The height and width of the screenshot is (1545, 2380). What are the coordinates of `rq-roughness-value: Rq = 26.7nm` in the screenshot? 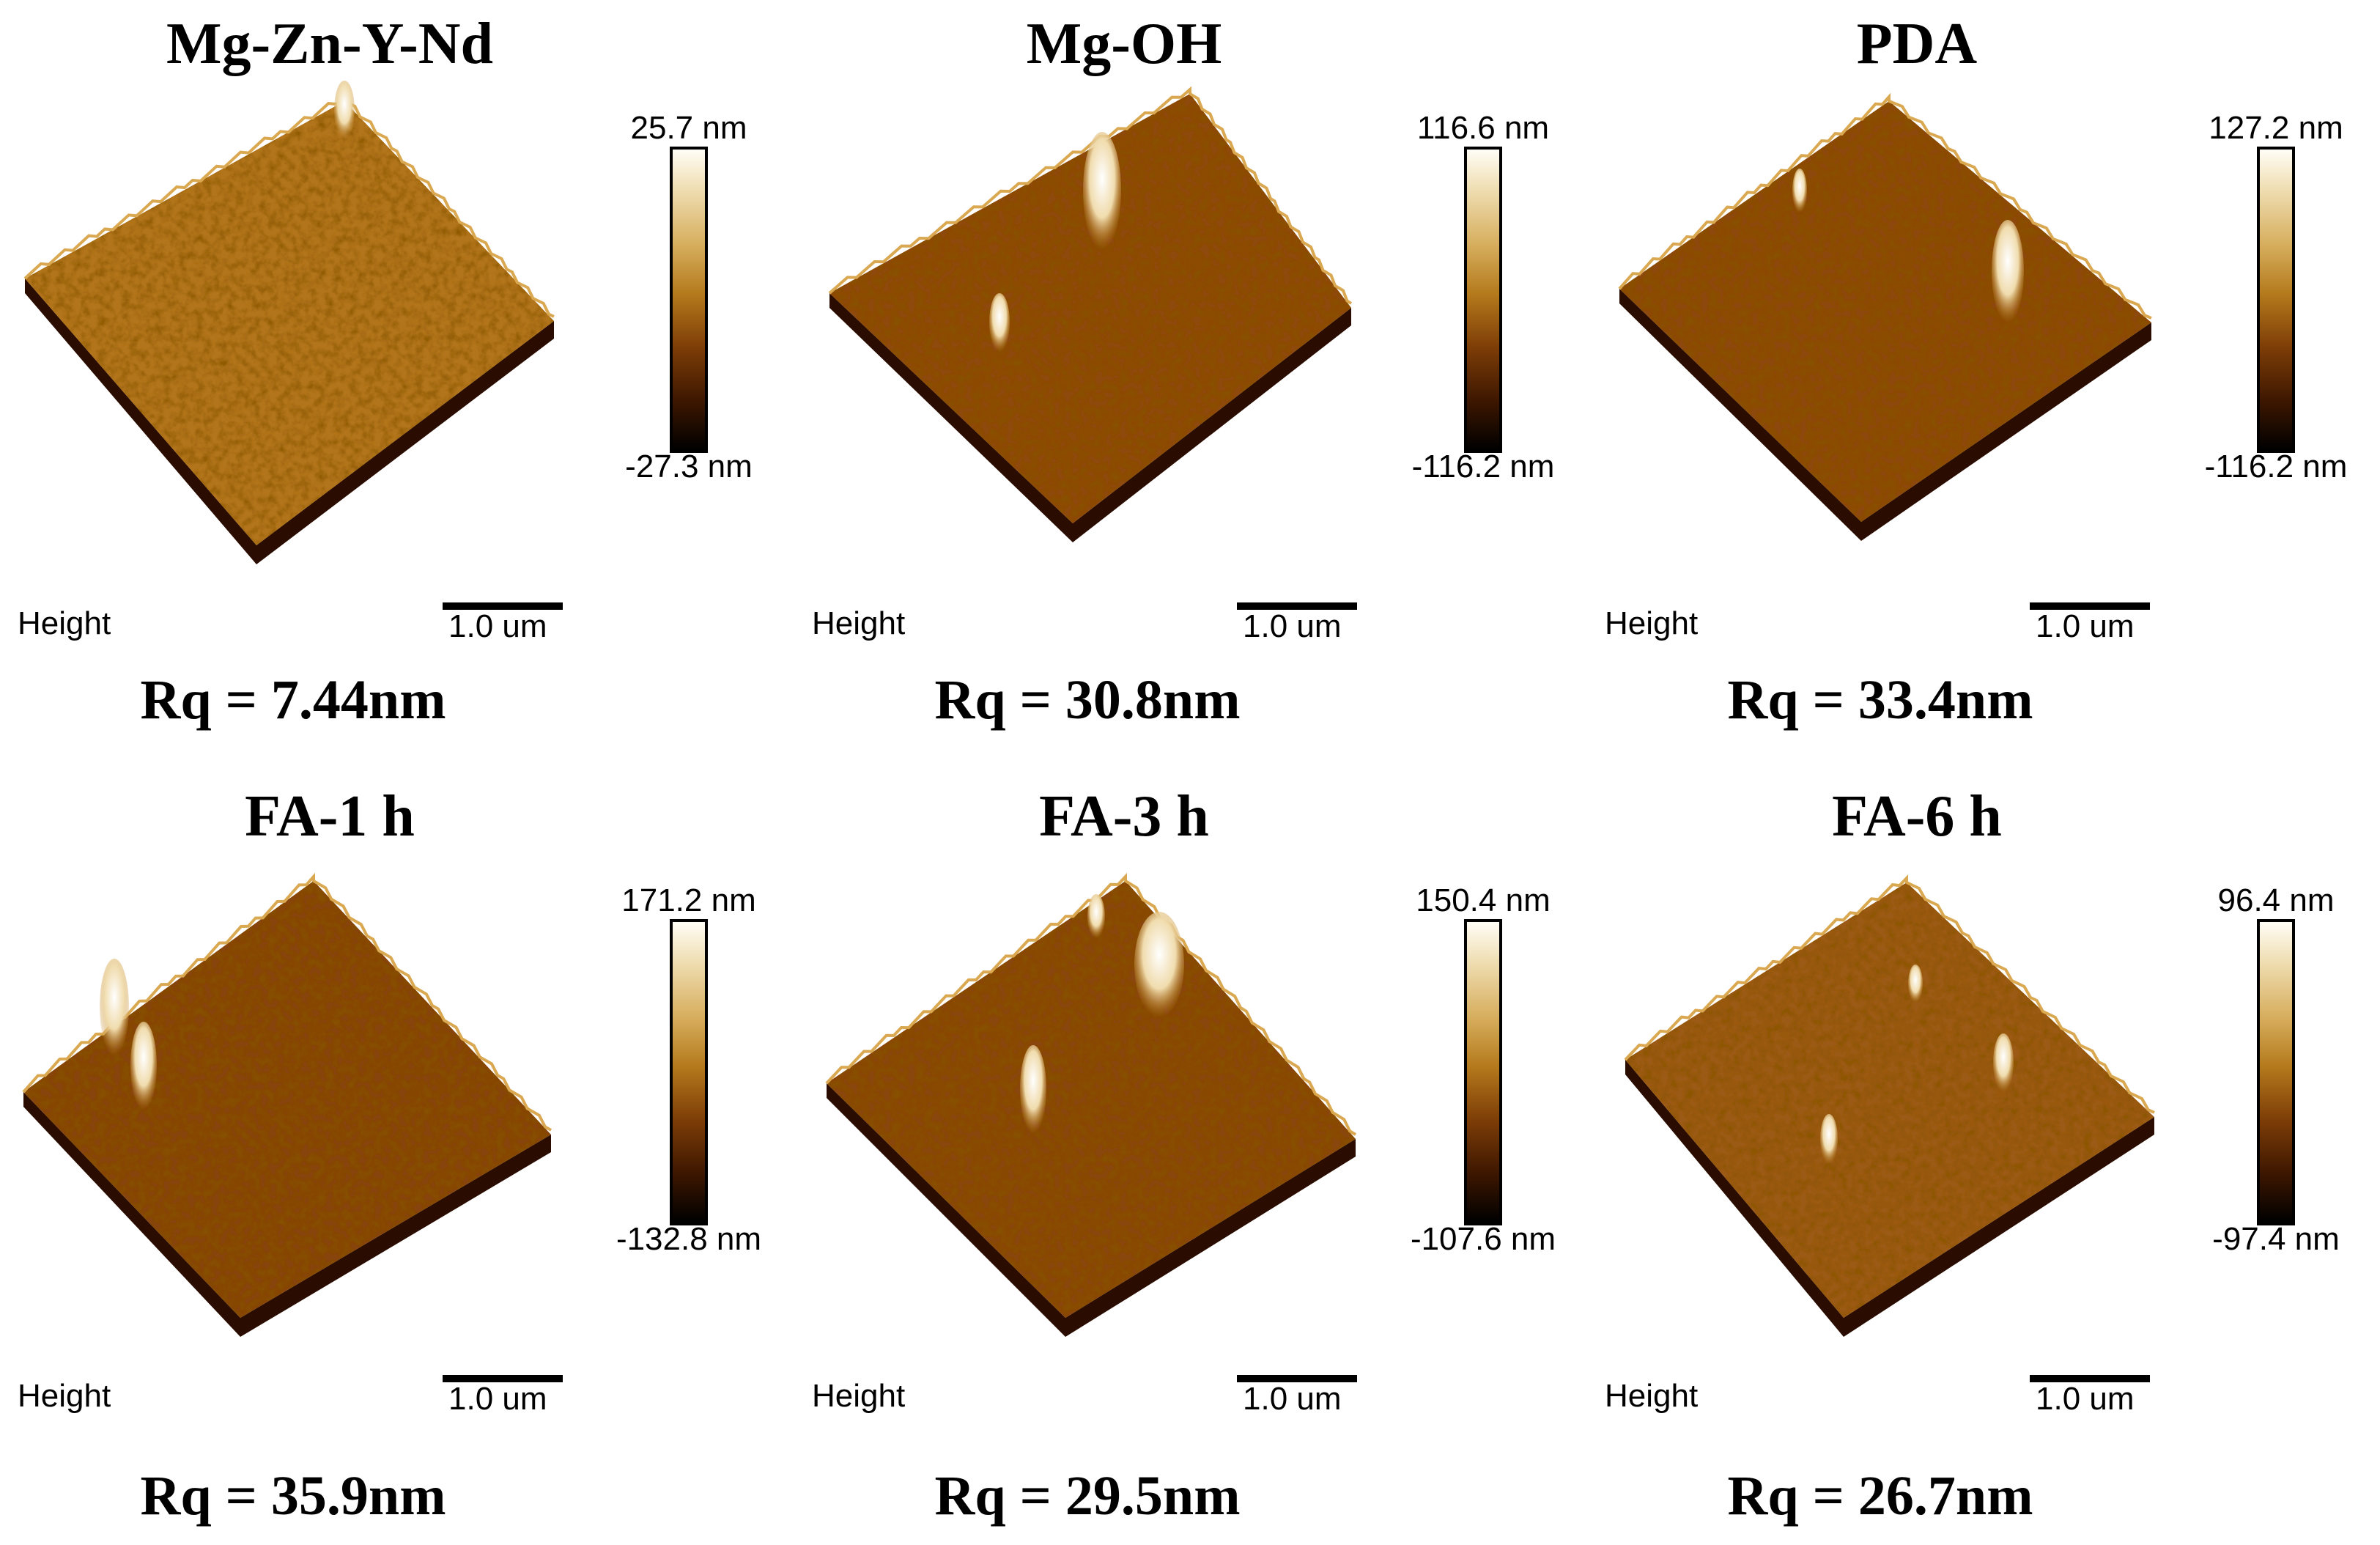 It's located at (1880, 1496).